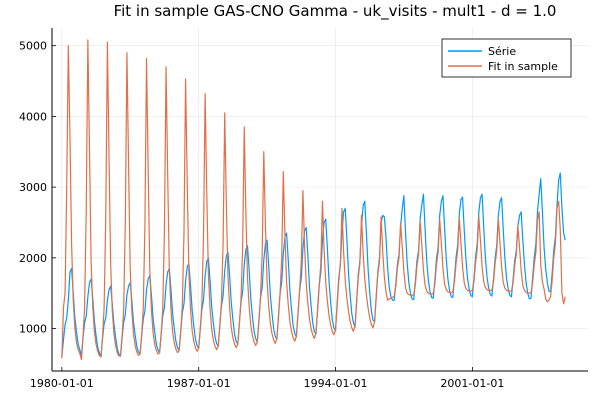 The width and height of the screenshot is (600, 400). What do you see at coordinates (33, 46) in the screenshot?
I see `y-tick-label: 5000` at bounding box center [33, 46].